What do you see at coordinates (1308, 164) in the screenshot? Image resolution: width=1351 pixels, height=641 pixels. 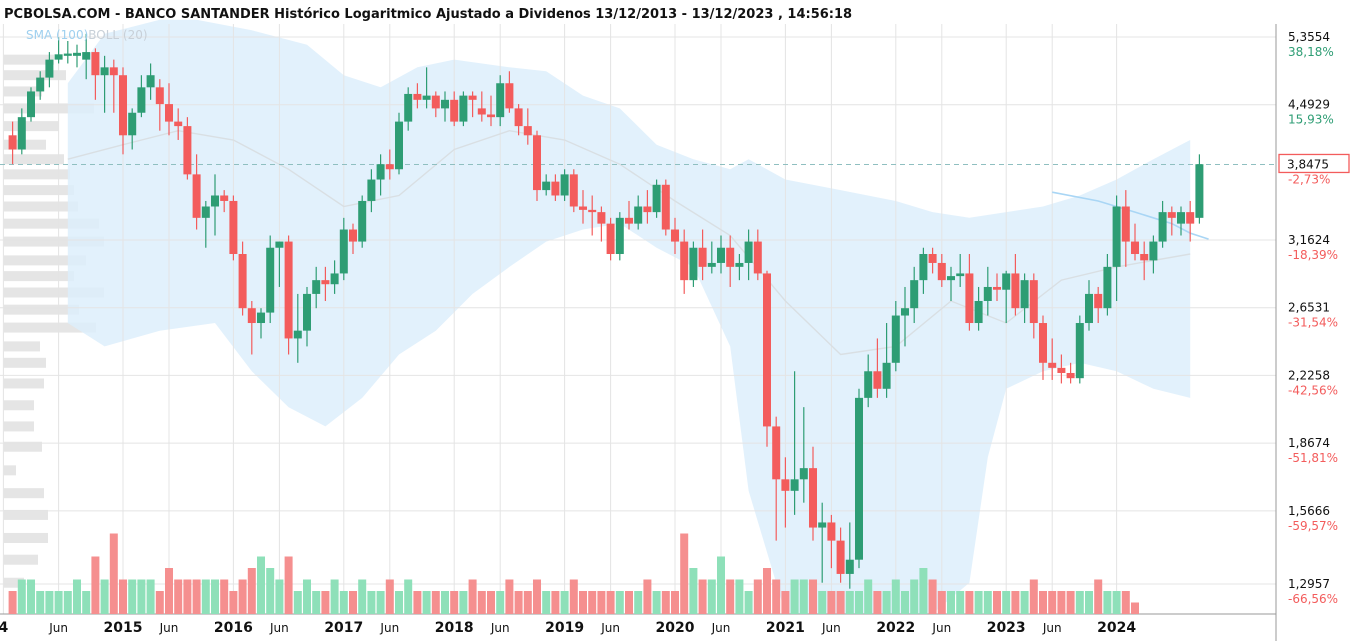 I see `last-price-label: 3,8475` at bounding box center [1308, 164].